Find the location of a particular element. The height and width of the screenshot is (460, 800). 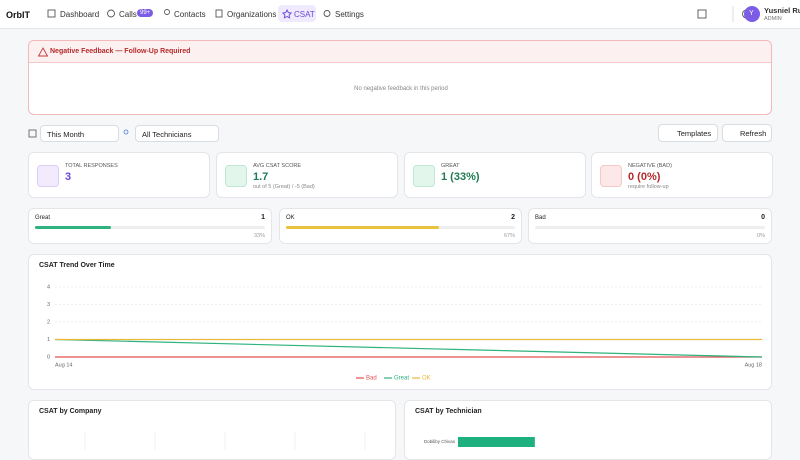

line is located at coordinates (408, 348).